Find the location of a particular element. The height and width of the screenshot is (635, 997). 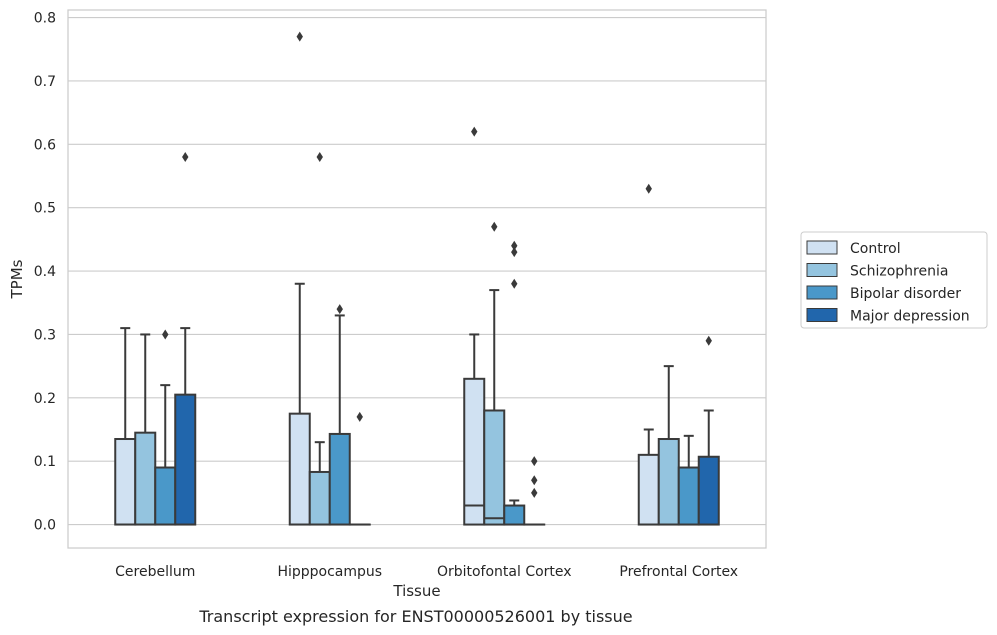

x-tick-label: Prefrontal Cortex is located at coordinates (678, 572).